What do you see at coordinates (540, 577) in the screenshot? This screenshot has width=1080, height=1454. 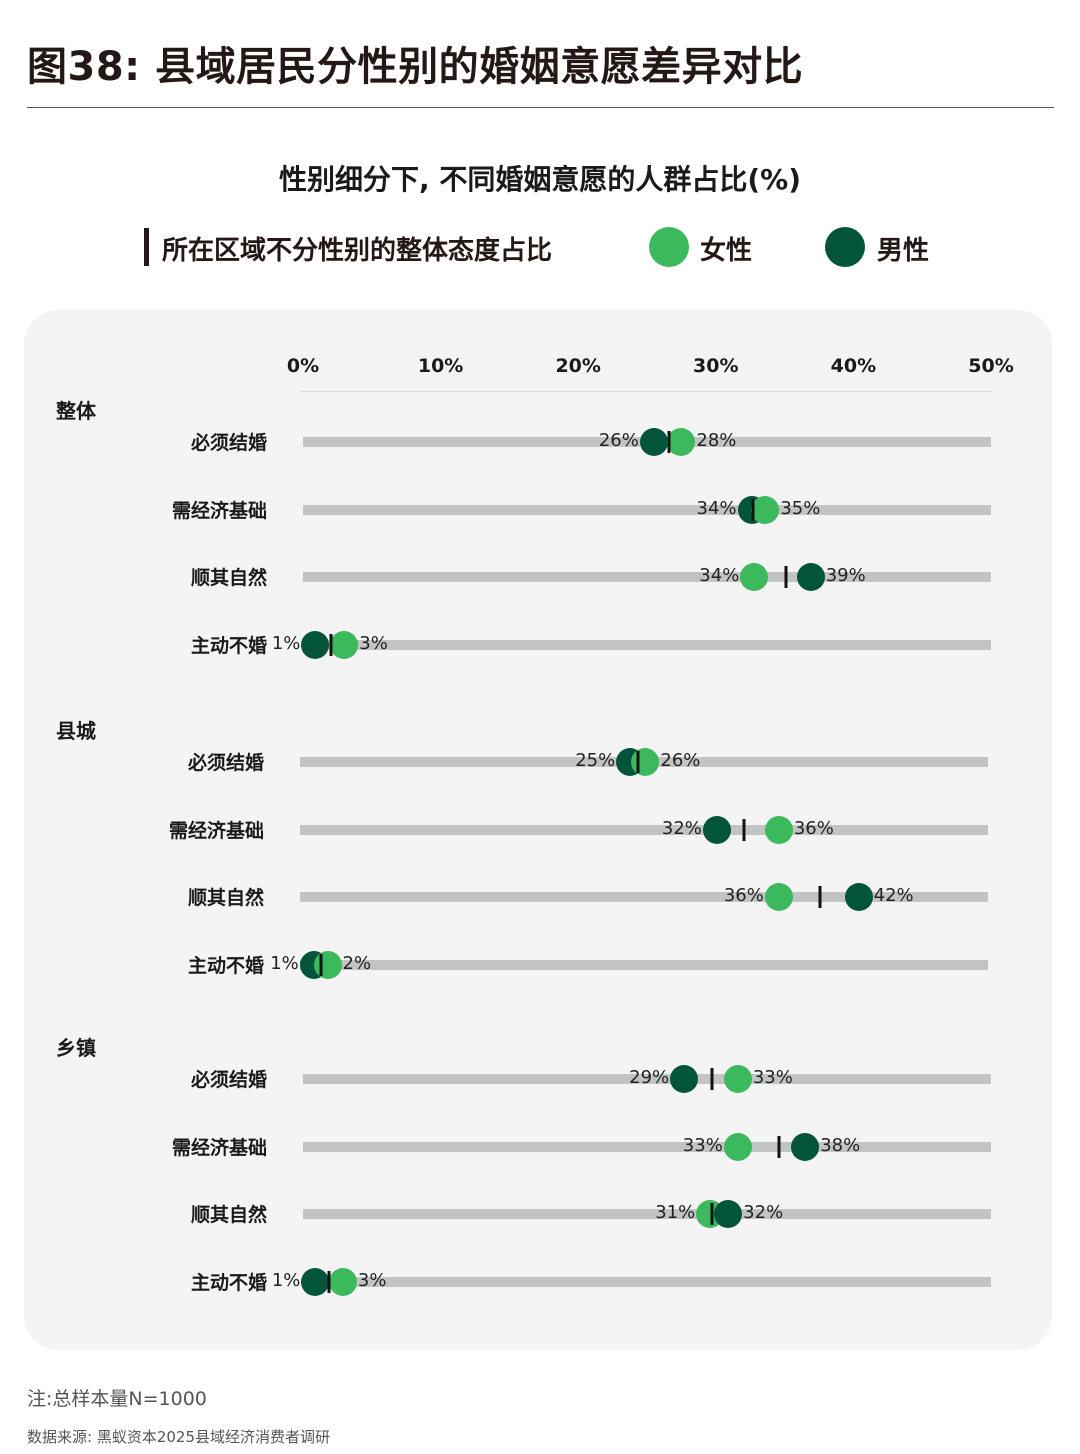 I see `chart-row: 顺其自然 34% 39%` at bounding box center [540, 577].